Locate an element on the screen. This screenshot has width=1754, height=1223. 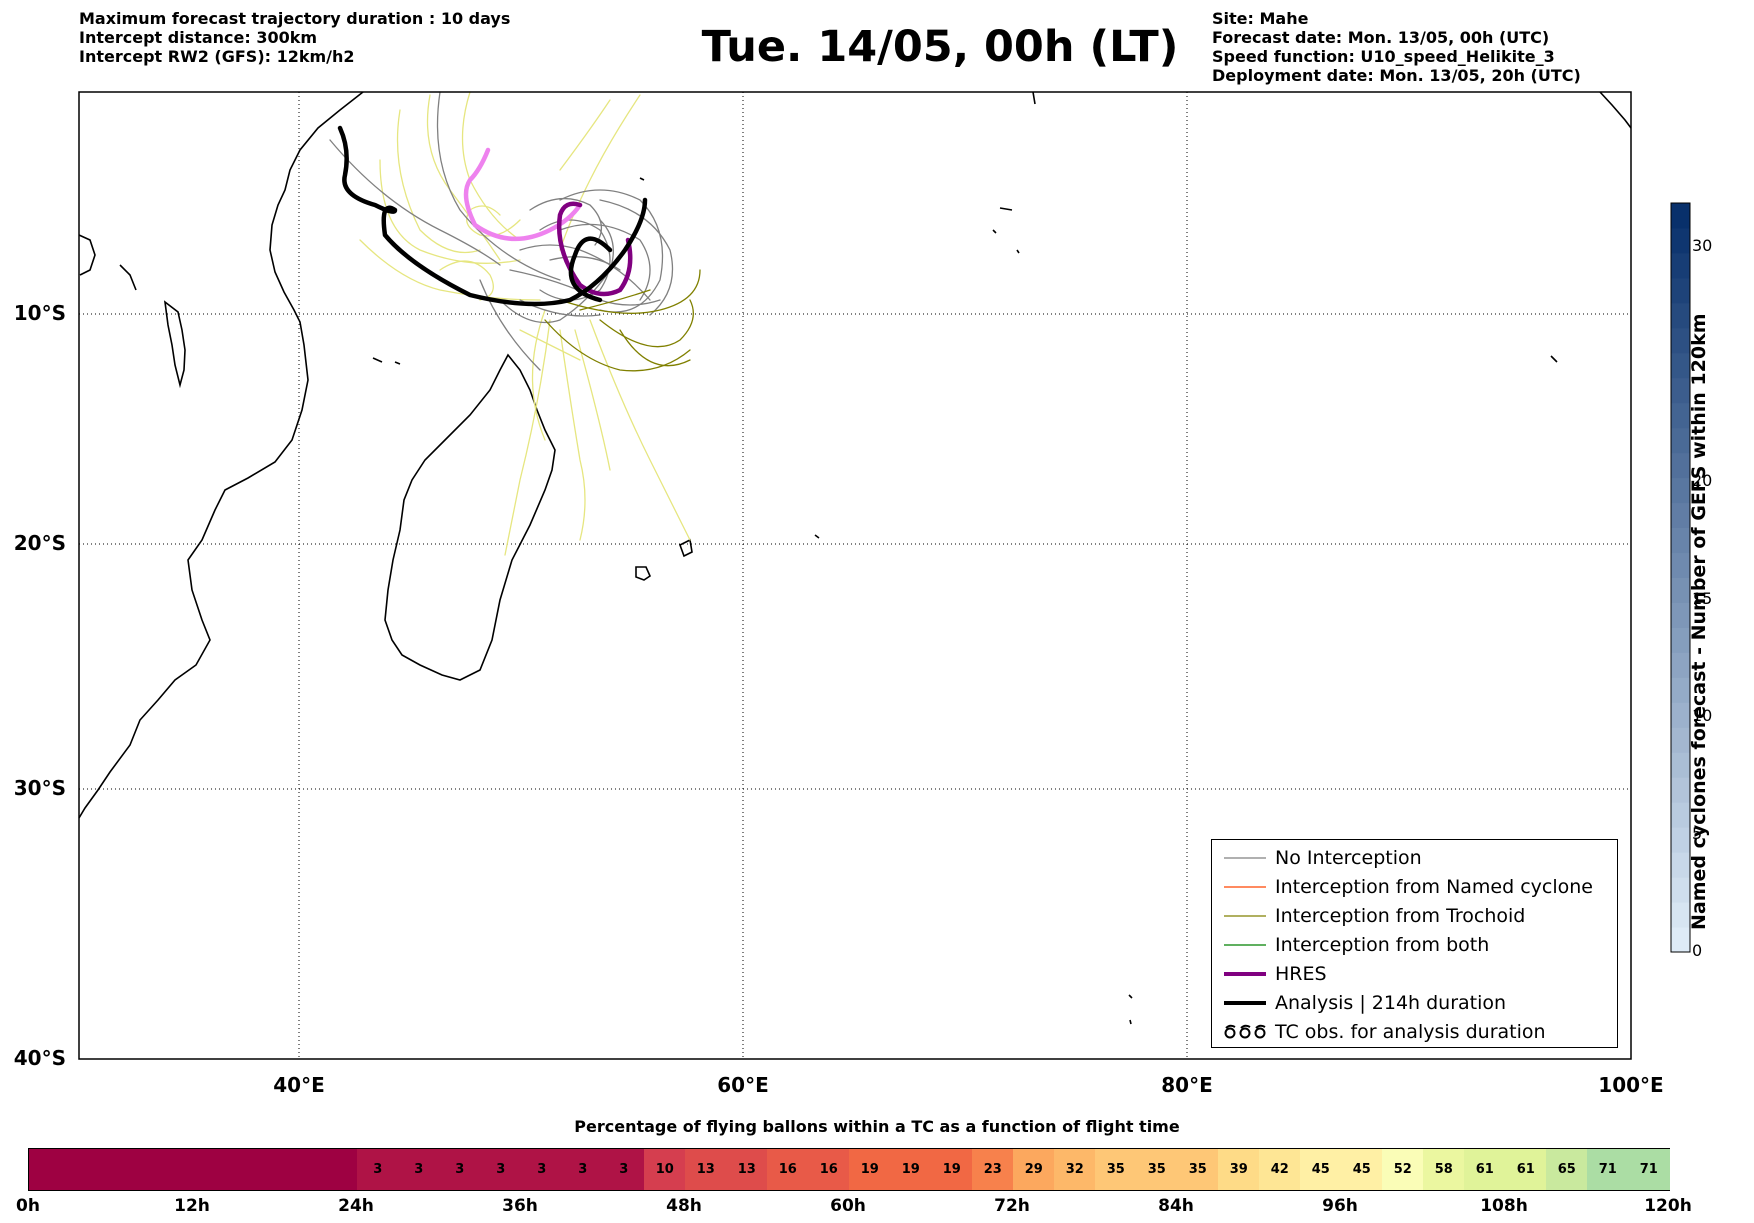
legend-line-black is located at coordinates (1245, 1003).